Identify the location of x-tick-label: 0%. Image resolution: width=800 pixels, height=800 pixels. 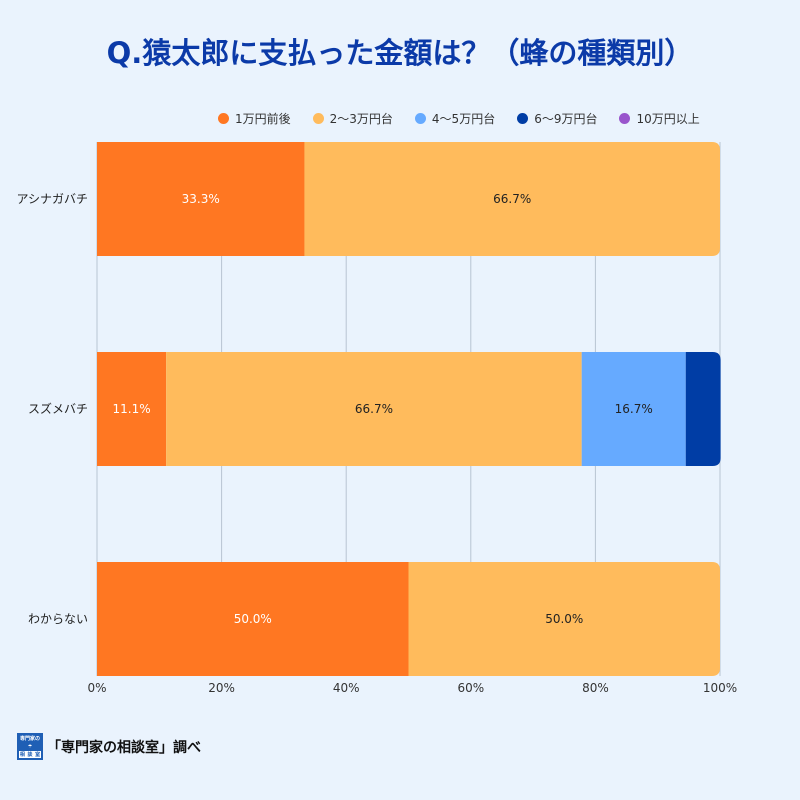
(96, 688).